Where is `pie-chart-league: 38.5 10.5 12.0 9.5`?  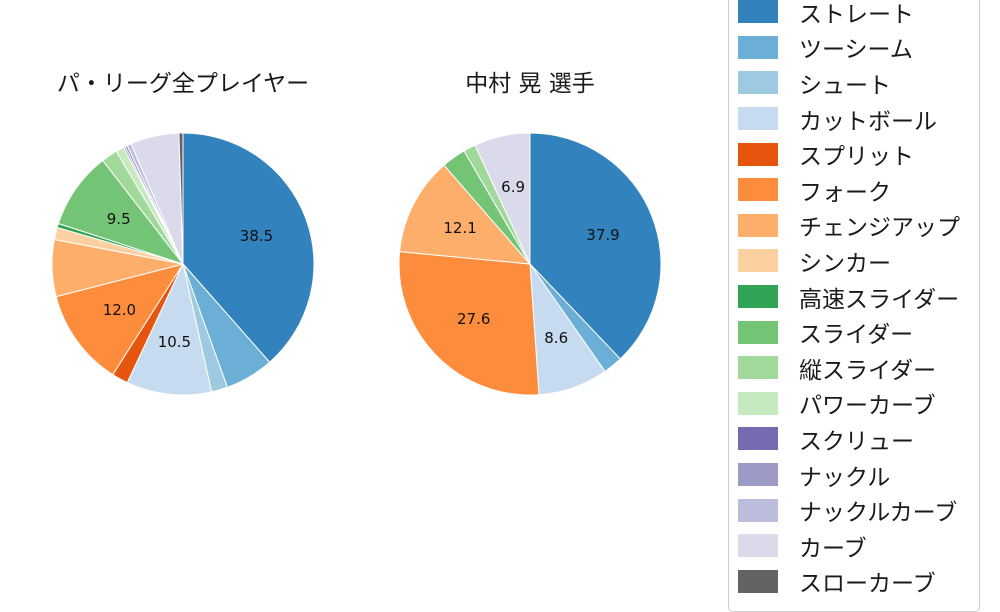 pie-chart-league: 38.5 10.5 12.0 9.5 is located at coordinates (183, 264).